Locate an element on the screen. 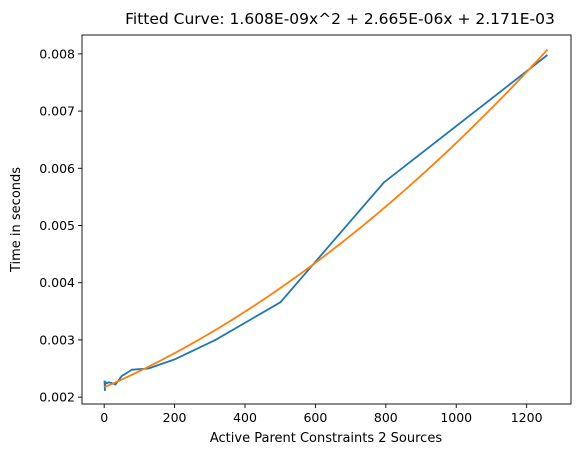 The height and width of the screenshot is (471, 584). y-tick-label: 0.008 is located at coordinates (57, 53).